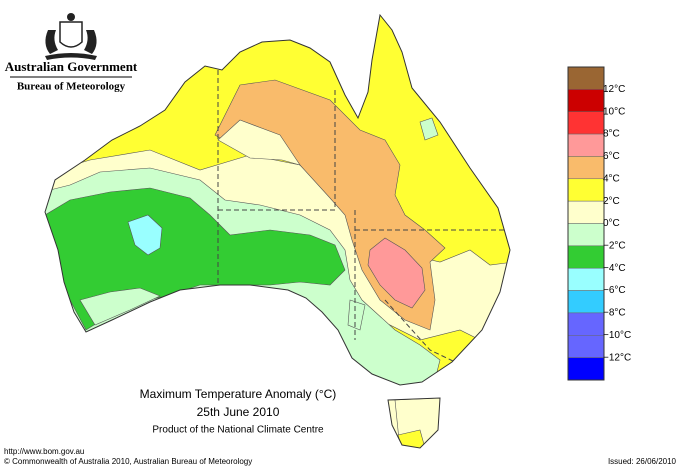 The image size is (680, 467). Describe the element at coordinates (145, 235) in the screenshot. I see `region-m6-m4` at that location.